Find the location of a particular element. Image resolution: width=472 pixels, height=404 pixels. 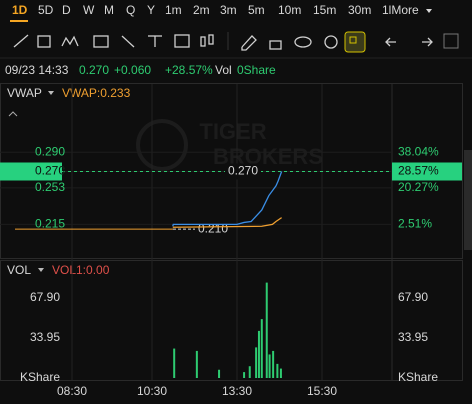

tab: 5m is located at coordinates (256, 10).